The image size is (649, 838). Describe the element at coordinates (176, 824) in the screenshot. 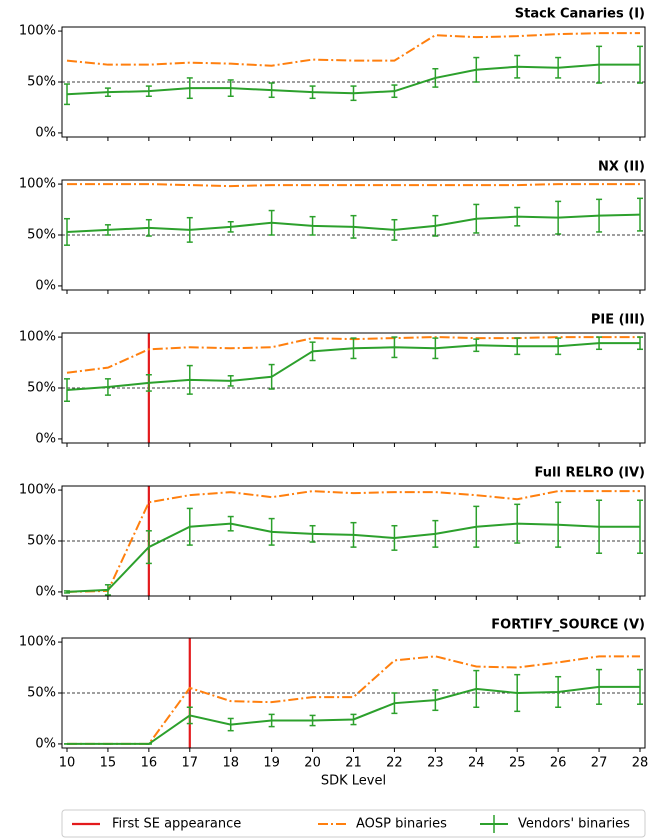

I see `legend-label: First SE appearance` at that location.